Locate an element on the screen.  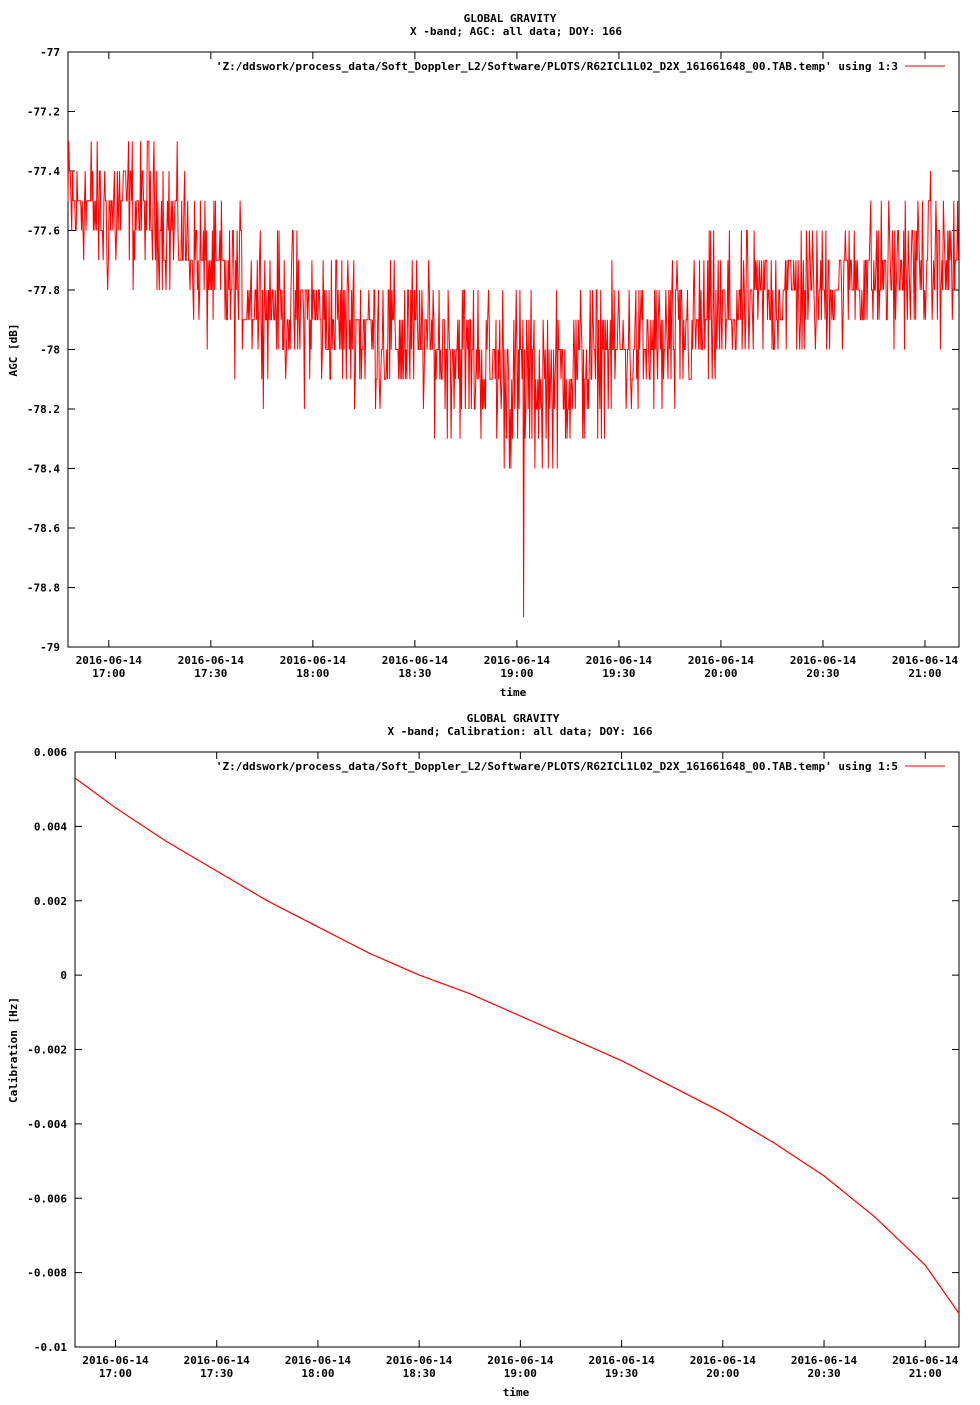
cal-y-tick-label: 0.004 is located at coordinates (50, 826).